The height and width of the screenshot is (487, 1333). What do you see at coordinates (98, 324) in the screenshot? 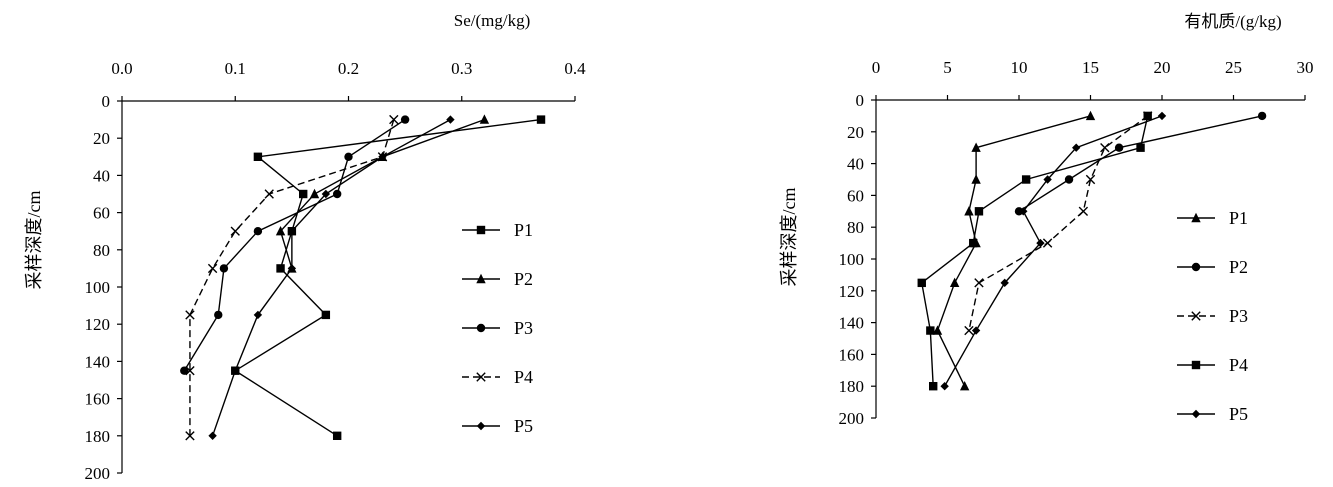
I see `y-tick-label: 120` at bounding box center [98, 324].